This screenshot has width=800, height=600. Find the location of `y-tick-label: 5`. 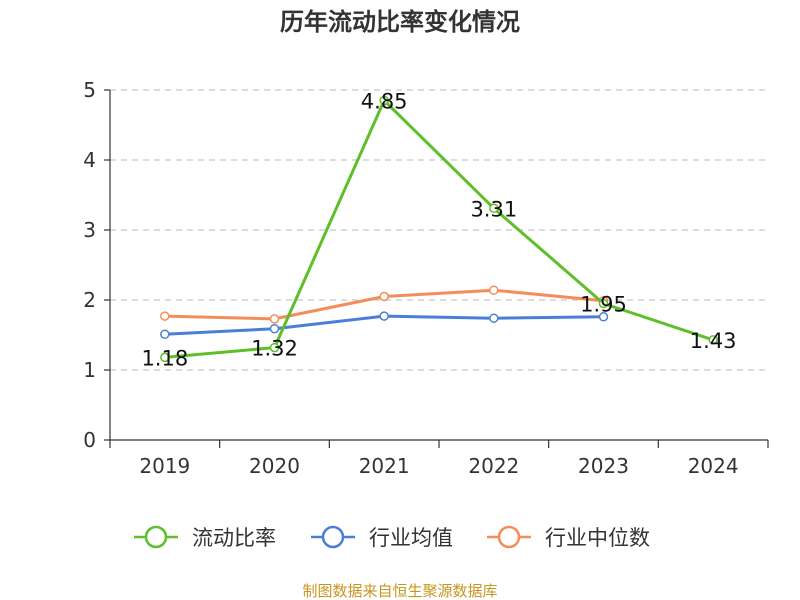

y-tick-label: 5 is located at coordinates (89, 90).